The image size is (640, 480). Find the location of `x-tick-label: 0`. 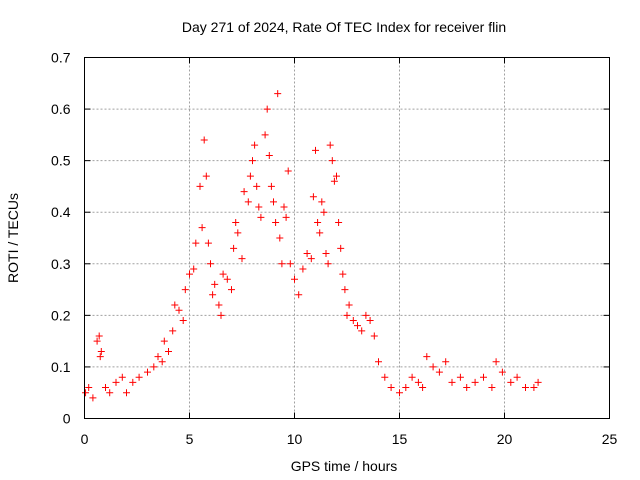

x-tick-label: 0 is located at coordinates (85, 439).